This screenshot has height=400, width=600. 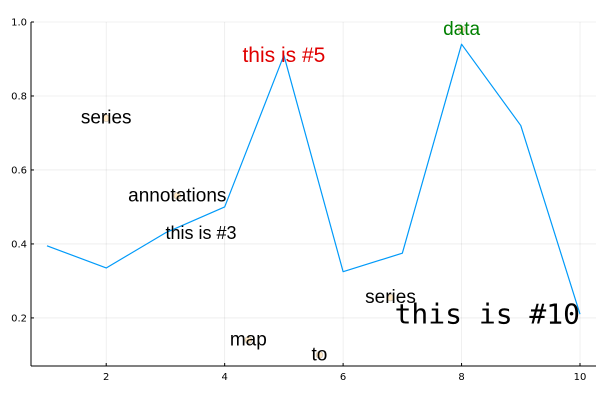 What do you see at coordinates (19, 170) in the screenshot?
I see `y-tick-label: 0.6` at bounding box center [19, 170].